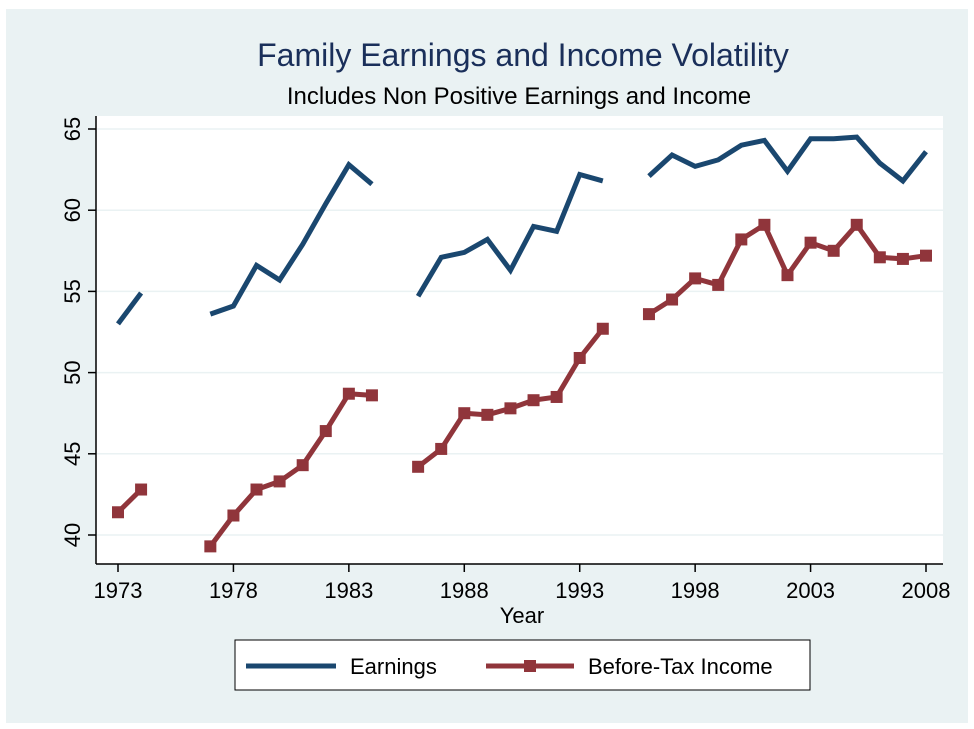 This screenshot has width=974, height=729. Describe the element at coordinates (464, 413) in the screenshot. I see `point-before-tax-income-1988` at that location.